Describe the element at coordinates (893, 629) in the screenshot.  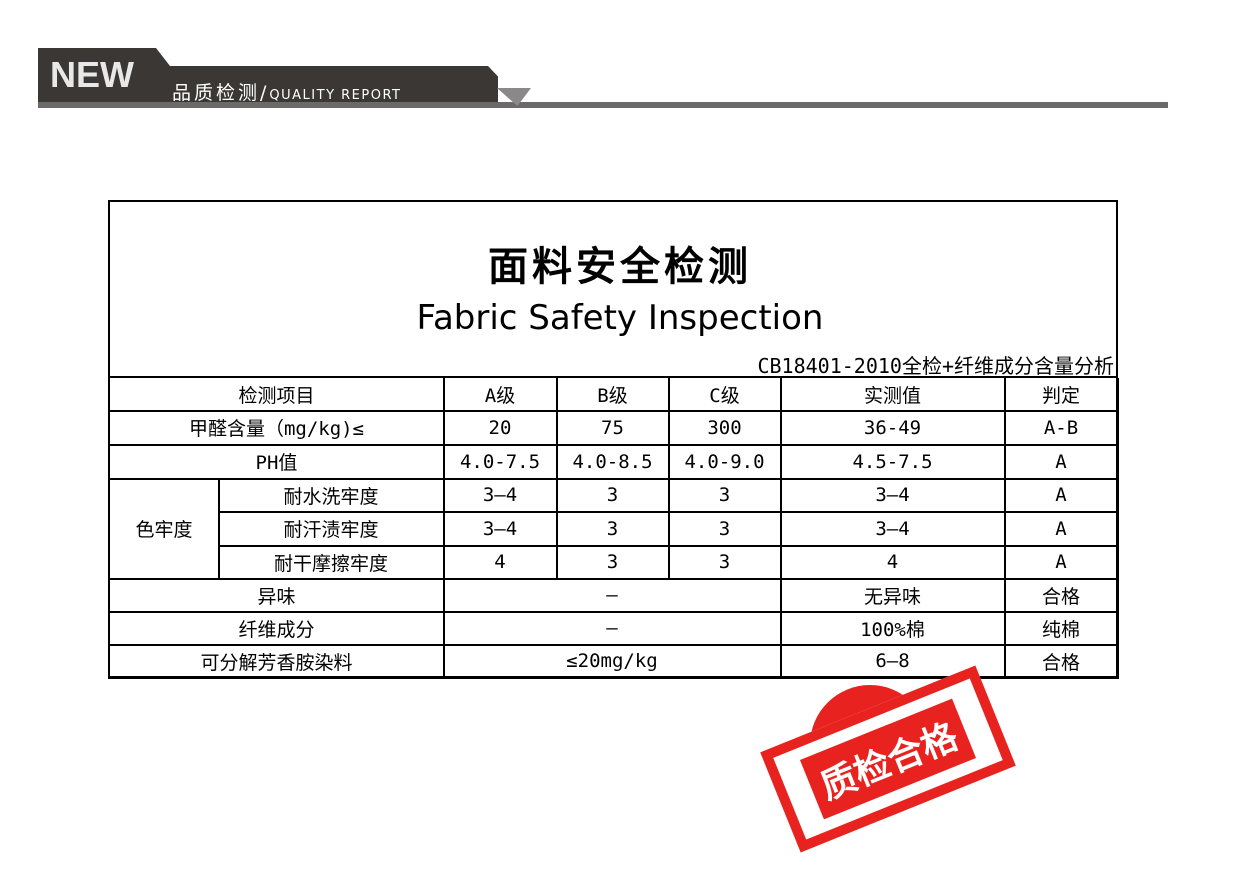
I see `measured-cell: 100%棉` at that location.